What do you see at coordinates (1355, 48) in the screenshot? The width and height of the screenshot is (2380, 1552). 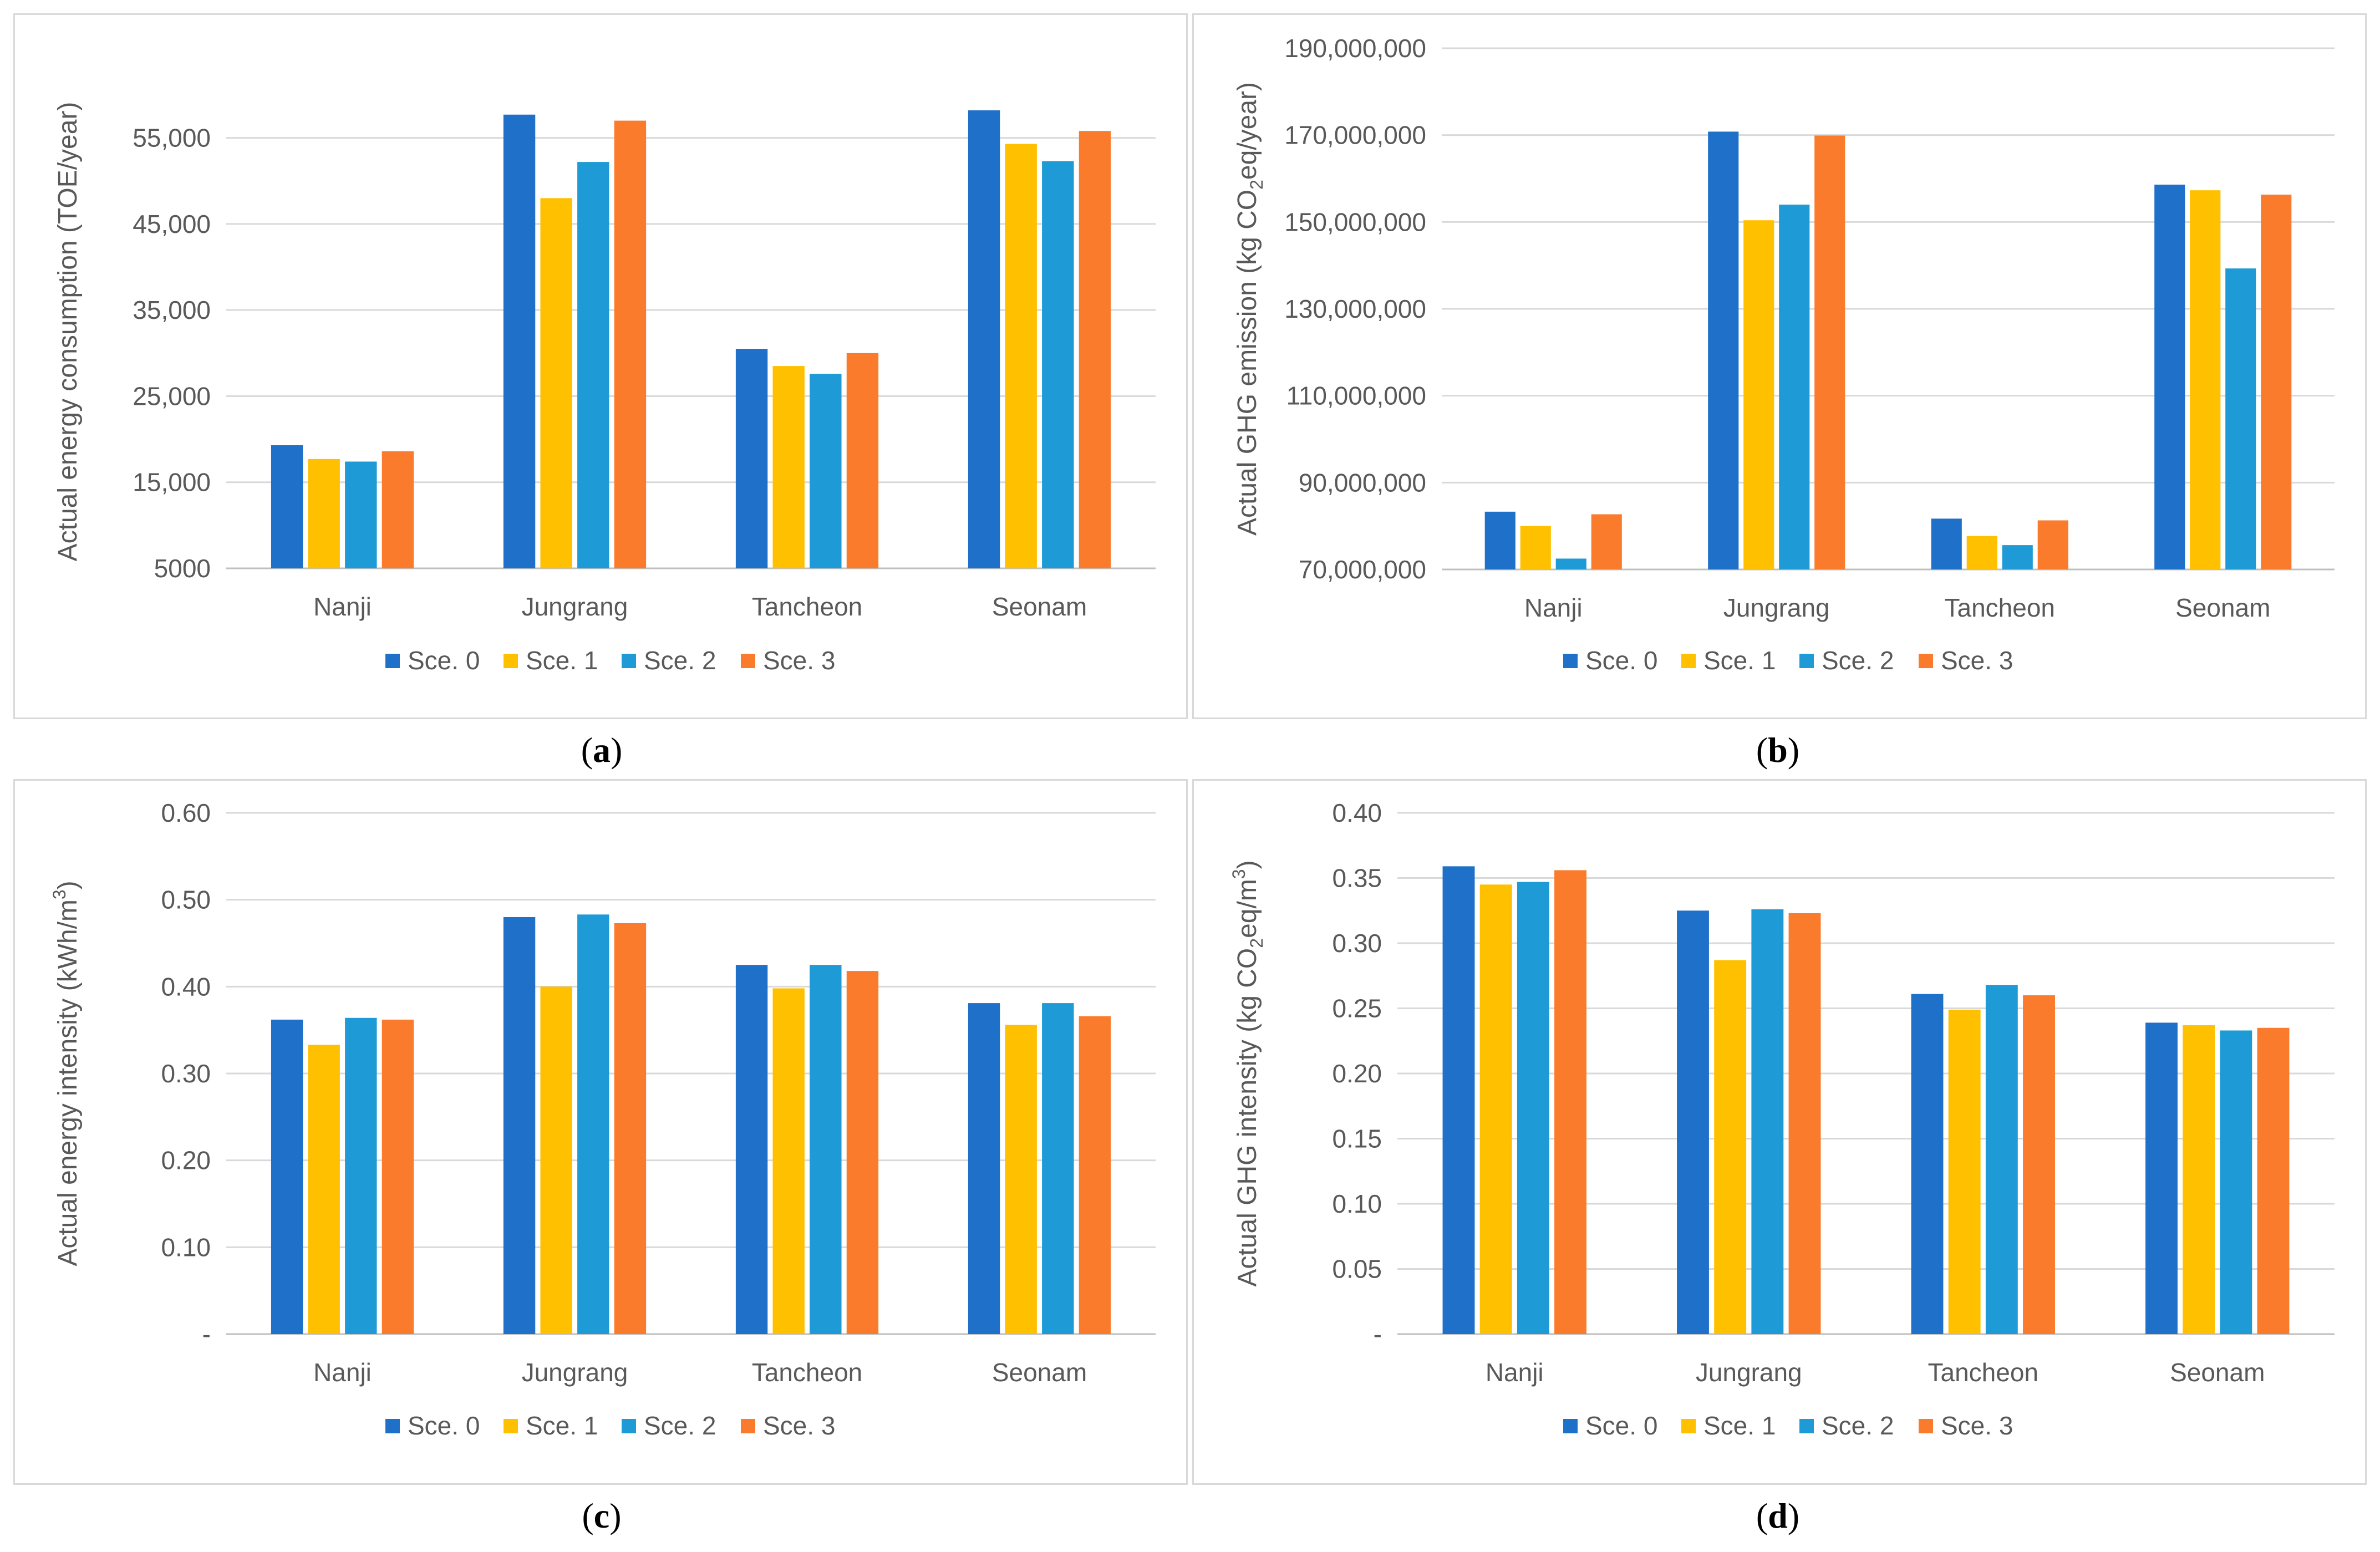 I see `y-tick-label: 190,000,000` at bounding box center [1355, 48].